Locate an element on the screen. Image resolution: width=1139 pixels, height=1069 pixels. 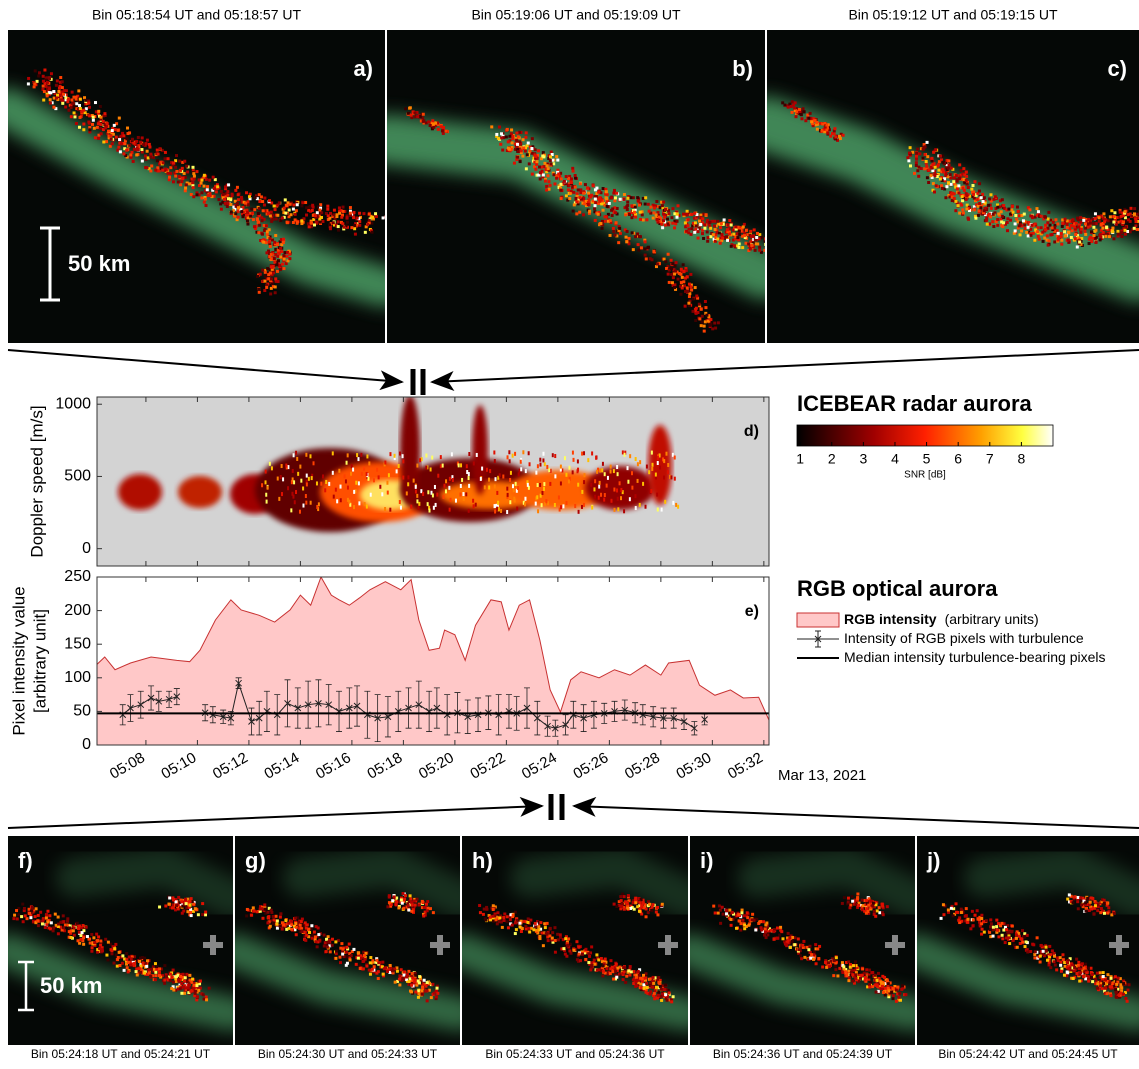
panel-caption: Bin 05:24:42 UT and 05:24:45 UT is located at coordinates (1028, 1054).